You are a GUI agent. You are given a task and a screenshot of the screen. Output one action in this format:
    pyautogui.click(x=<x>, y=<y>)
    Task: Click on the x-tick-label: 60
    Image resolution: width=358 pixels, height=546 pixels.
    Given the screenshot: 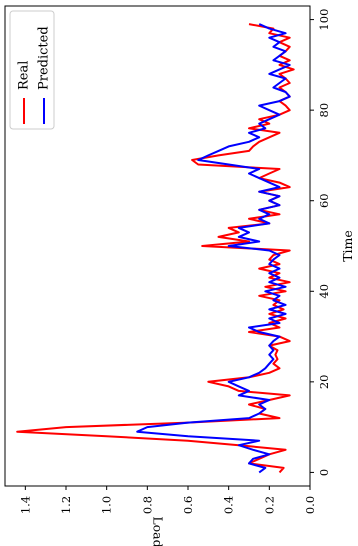 What is the action you would take?
    pyautogui.click(x=324, y=200)
    